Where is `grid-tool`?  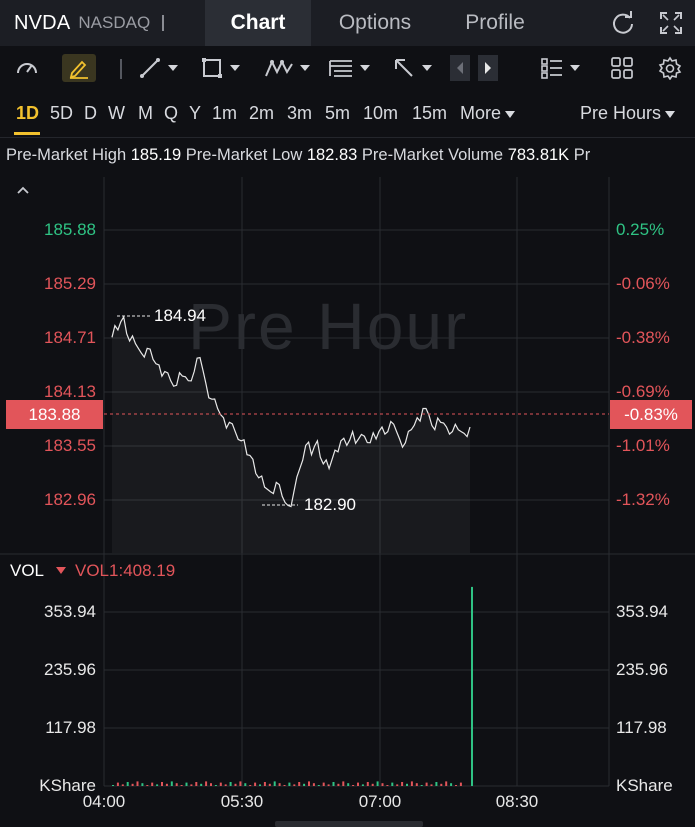 grid-tool is located at coordinates (622, 68).